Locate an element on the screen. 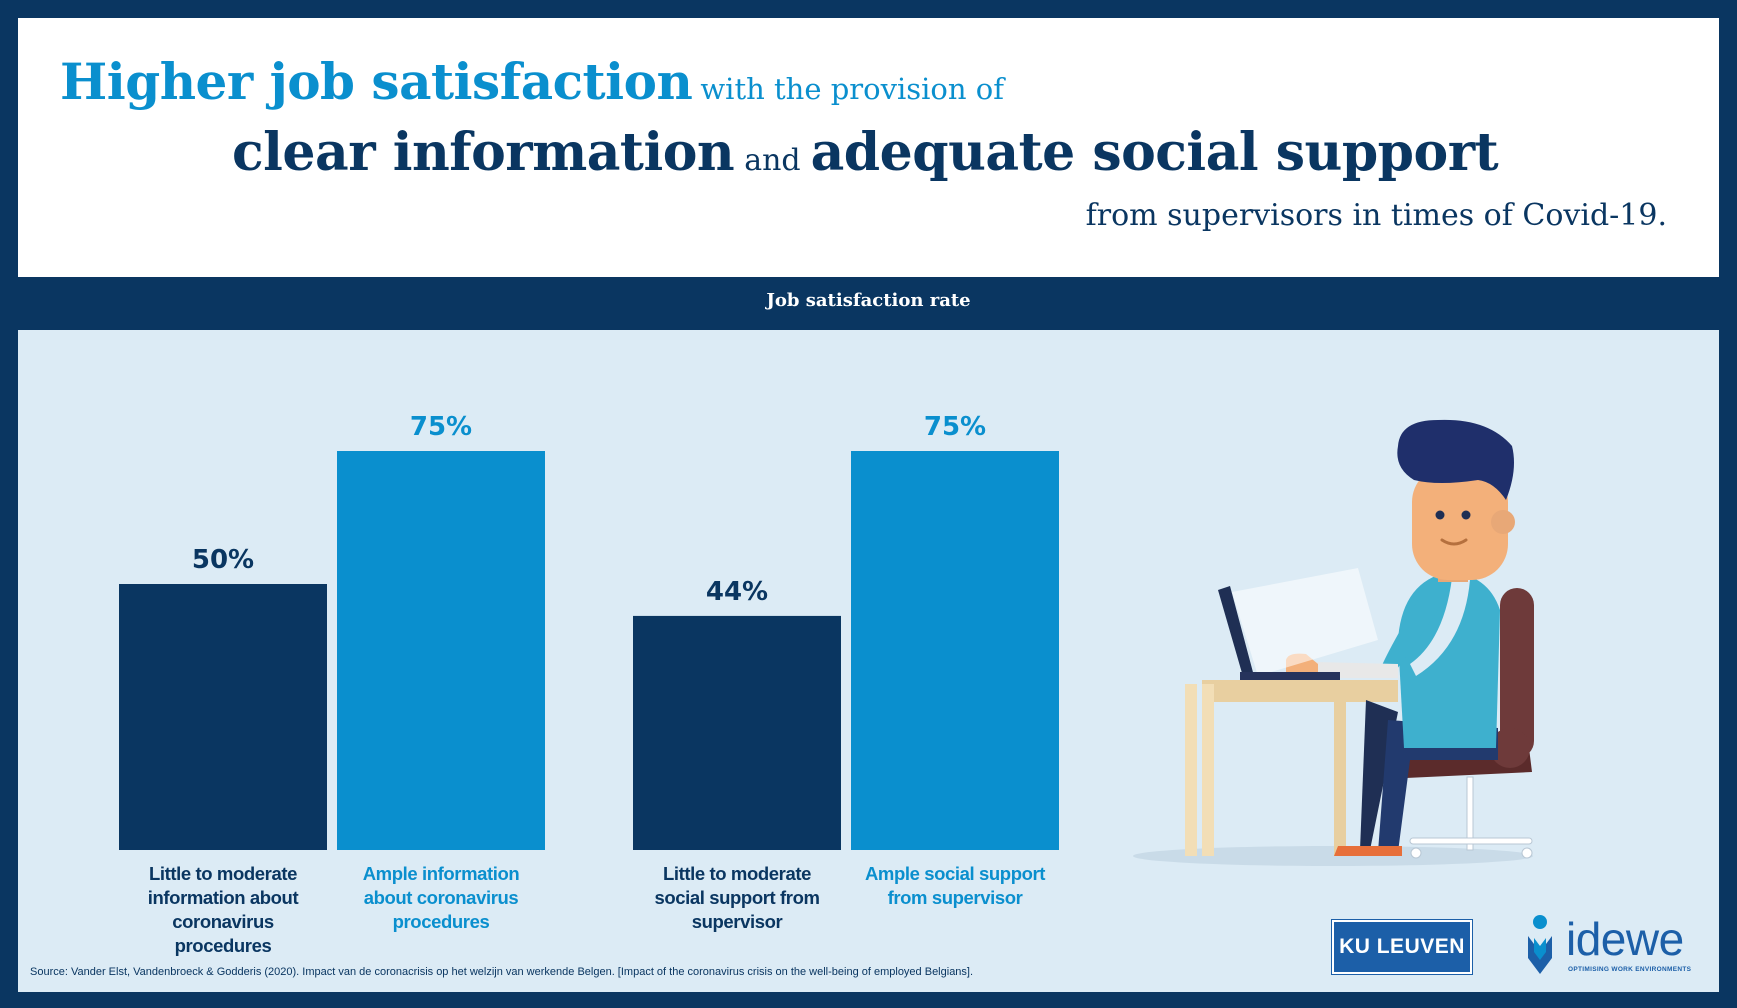 This screenshot has height=1008, width=1737. man-ear is located at coordinates (1503, 522).